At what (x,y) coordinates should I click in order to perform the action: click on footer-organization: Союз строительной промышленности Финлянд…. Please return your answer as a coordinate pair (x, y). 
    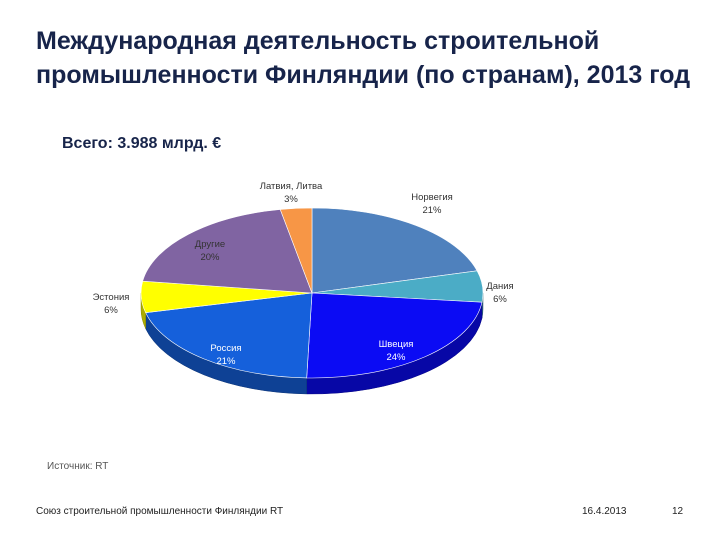
    Looking at the image, I should click on (160, 511).